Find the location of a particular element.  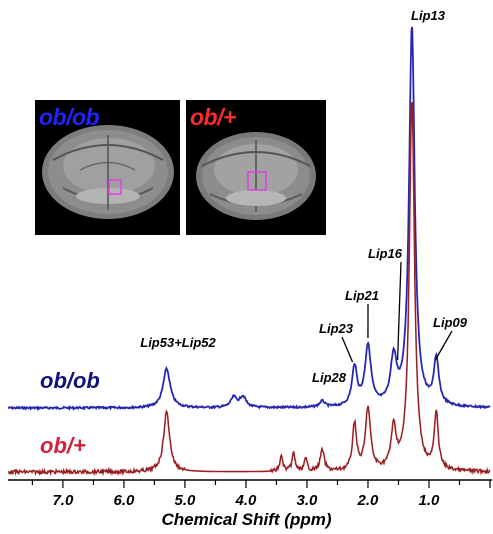

series-label-ob-ob: ob/ob is located at coordinates (70, 380).